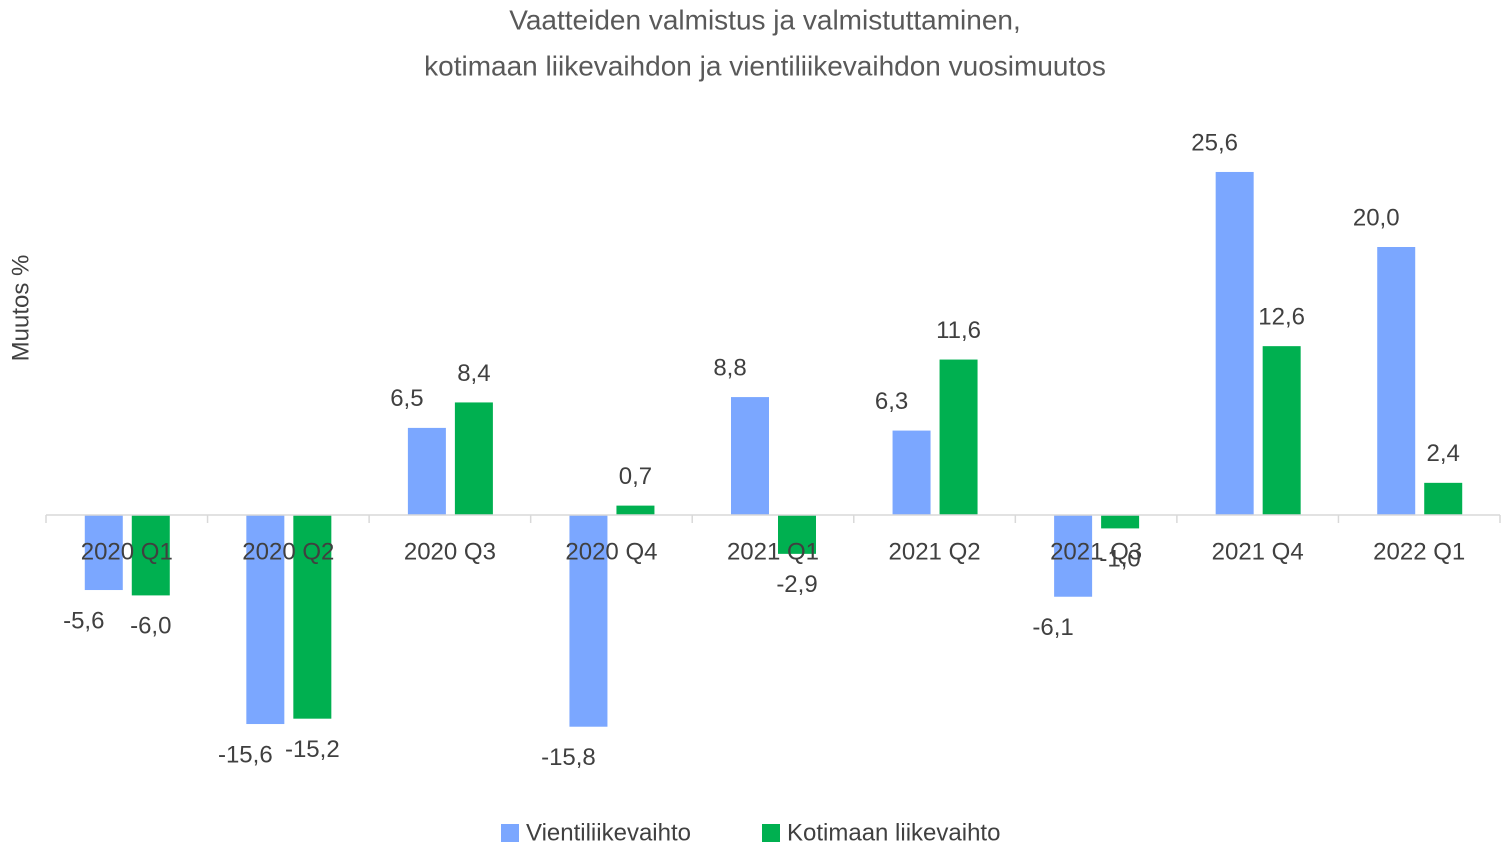 The width and height of the screenshot is (1506, 846). Describe the element at coordinates (893, 832) in the screenshot. I see `legend-label: Kotimaan liikevaihto` at that location.